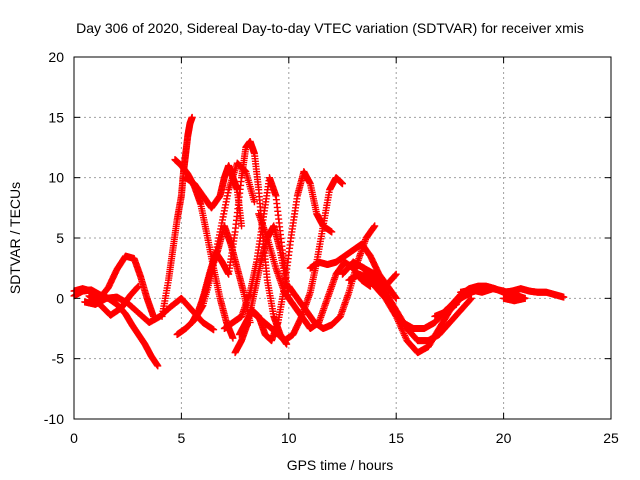  I want to click on x-tick-label: 20, so click(504, 438).